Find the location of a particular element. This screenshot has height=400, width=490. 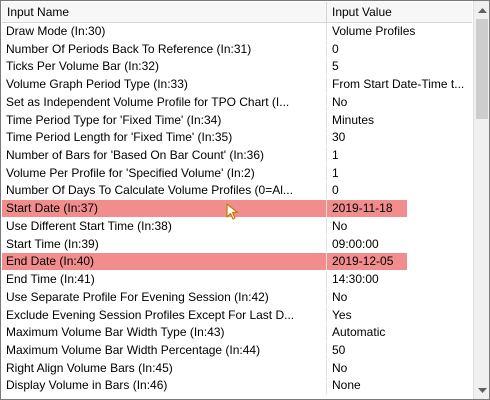

input-name-cell: Draw Mode (In:30) is located at coordinates (164, 31).